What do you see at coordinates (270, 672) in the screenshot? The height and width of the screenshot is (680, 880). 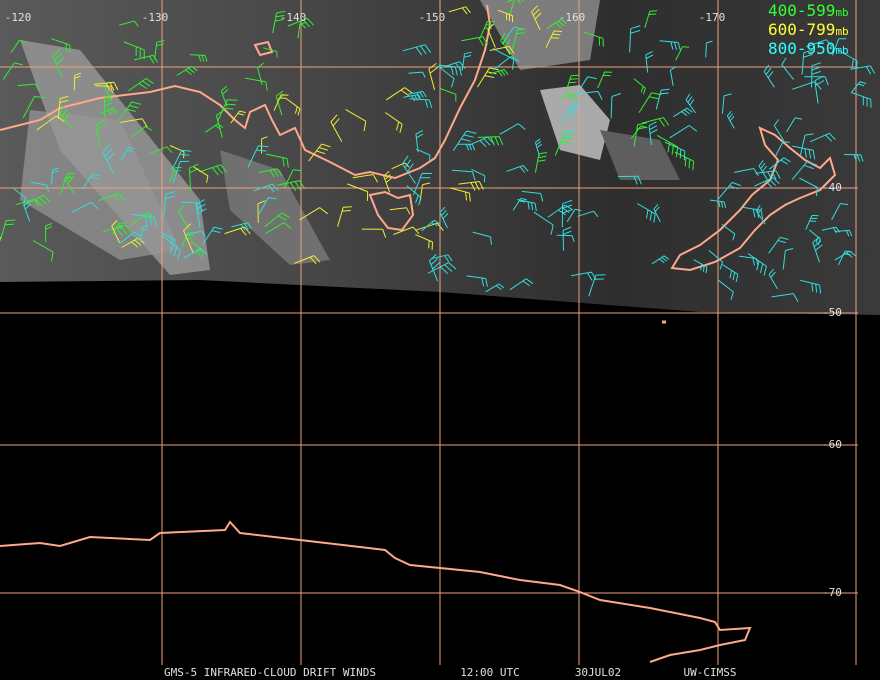 I see `footer-text: GMS-5 INFRARED-CLOUD DRIFT WINDS` at bounding box center [270, 672].